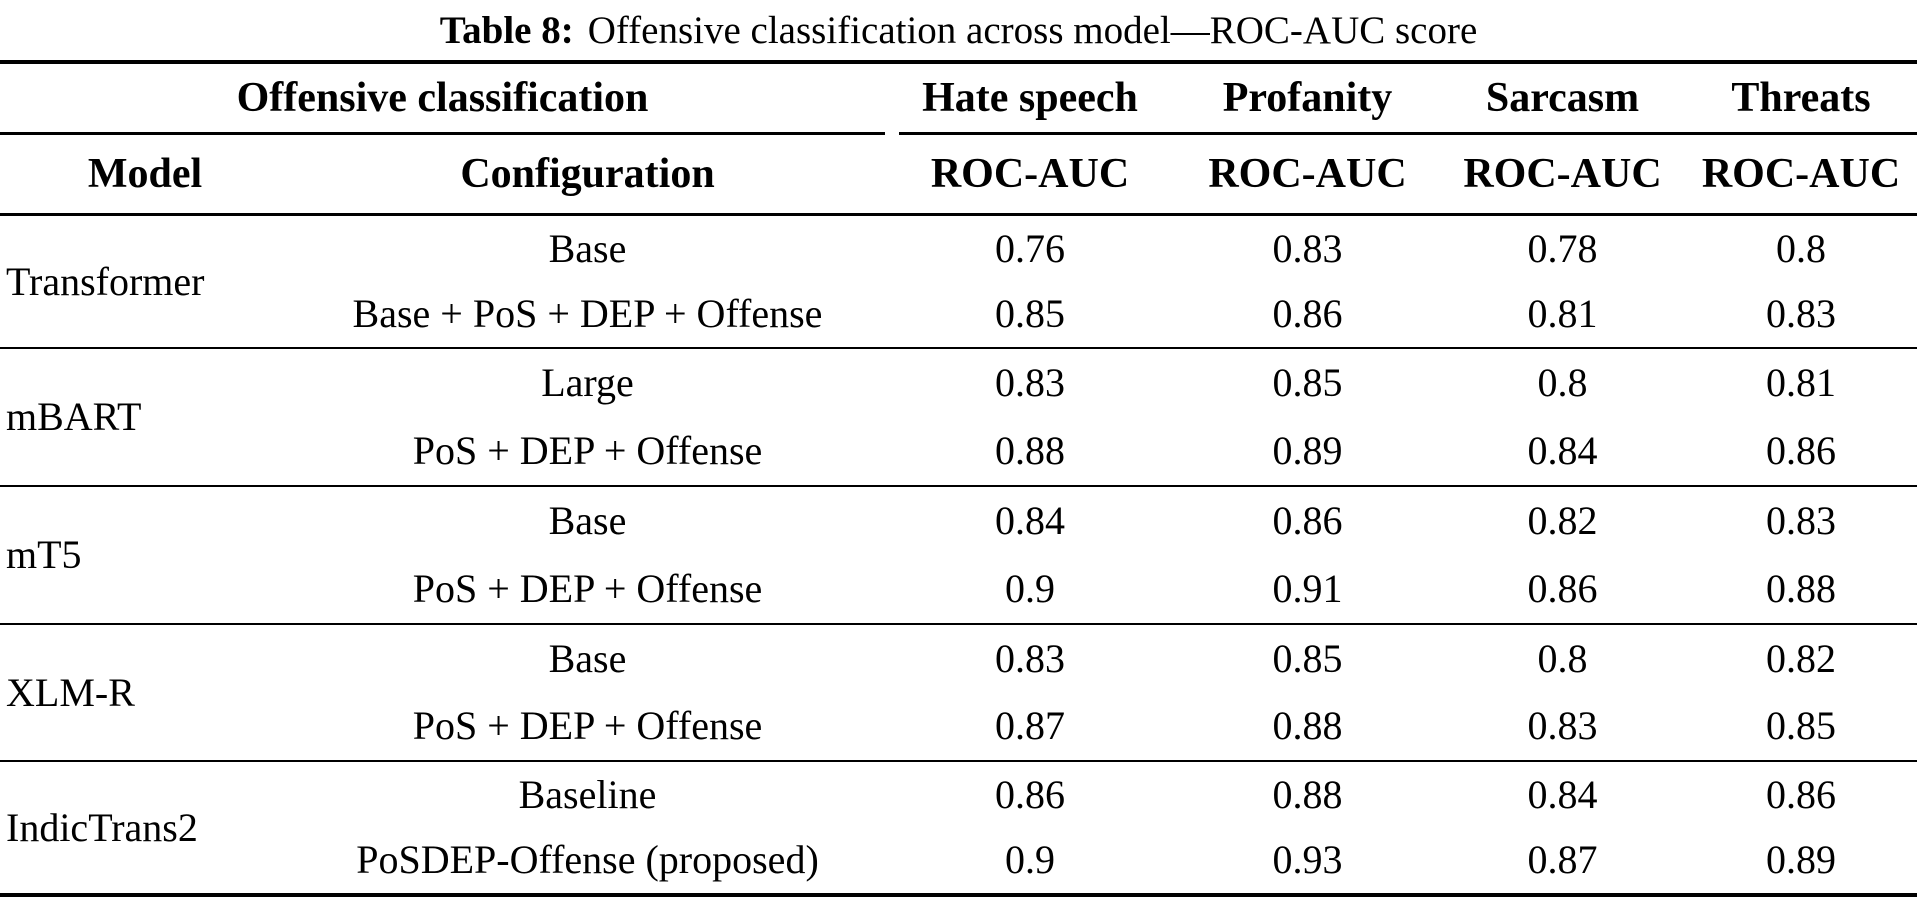  What do you see at coordinates (1562, 98) in the screenshot?
I see `header-sarcasm: Sarcasm` at bounding box center [1562, 98].